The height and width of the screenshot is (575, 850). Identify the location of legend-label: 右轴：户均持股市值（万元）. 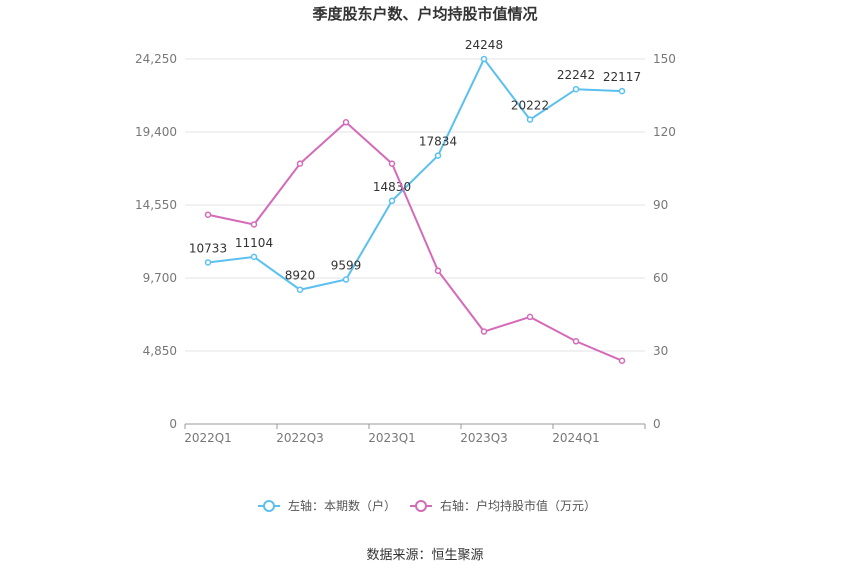
(518, 505).